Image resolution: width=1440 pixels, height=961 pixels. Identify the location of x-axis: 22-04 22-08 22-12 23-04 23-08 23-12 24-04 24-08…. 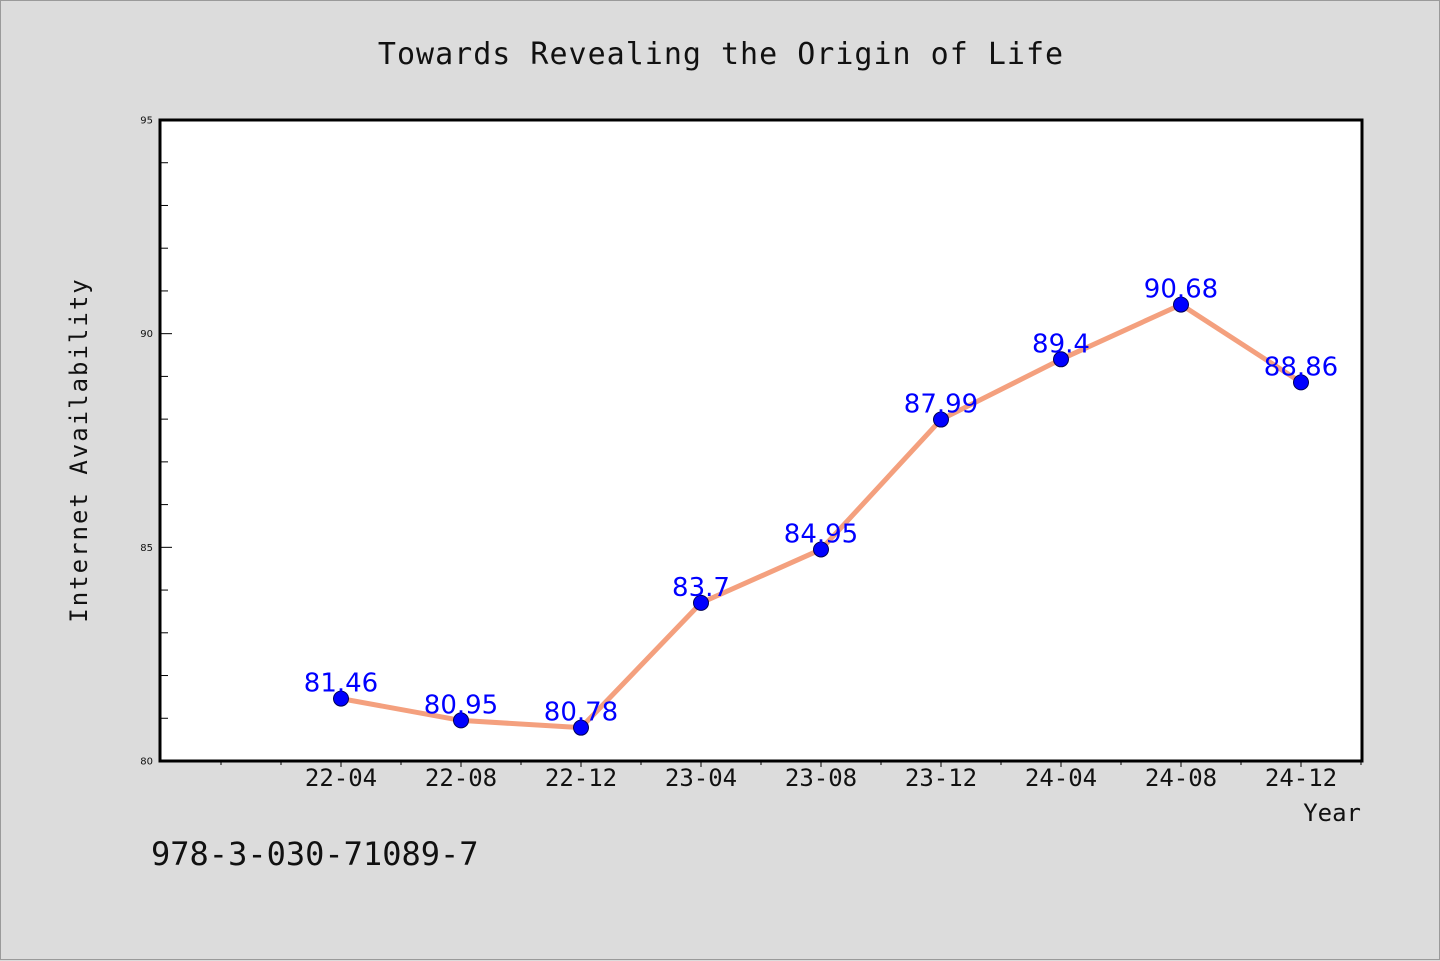
(791, 776).